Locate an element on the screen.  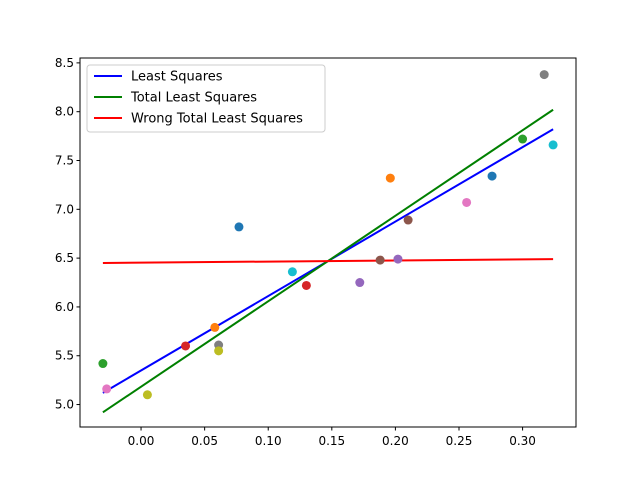
legend-label: Least Squares is located at coordinates (177, 77).